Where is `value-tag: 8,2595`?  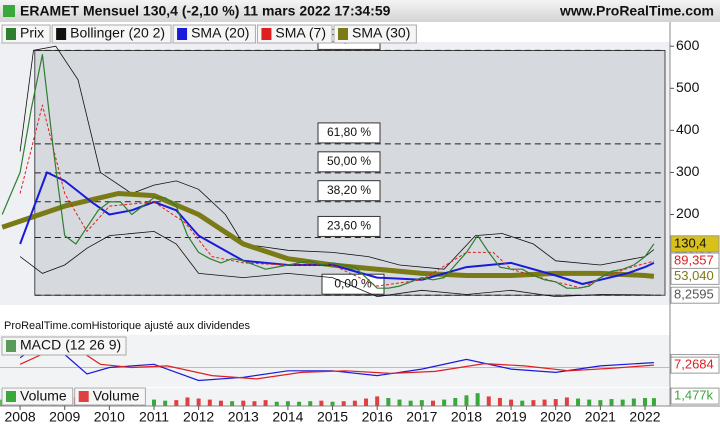 value-tag: 8,2595 is located at coordinates (694, 294).